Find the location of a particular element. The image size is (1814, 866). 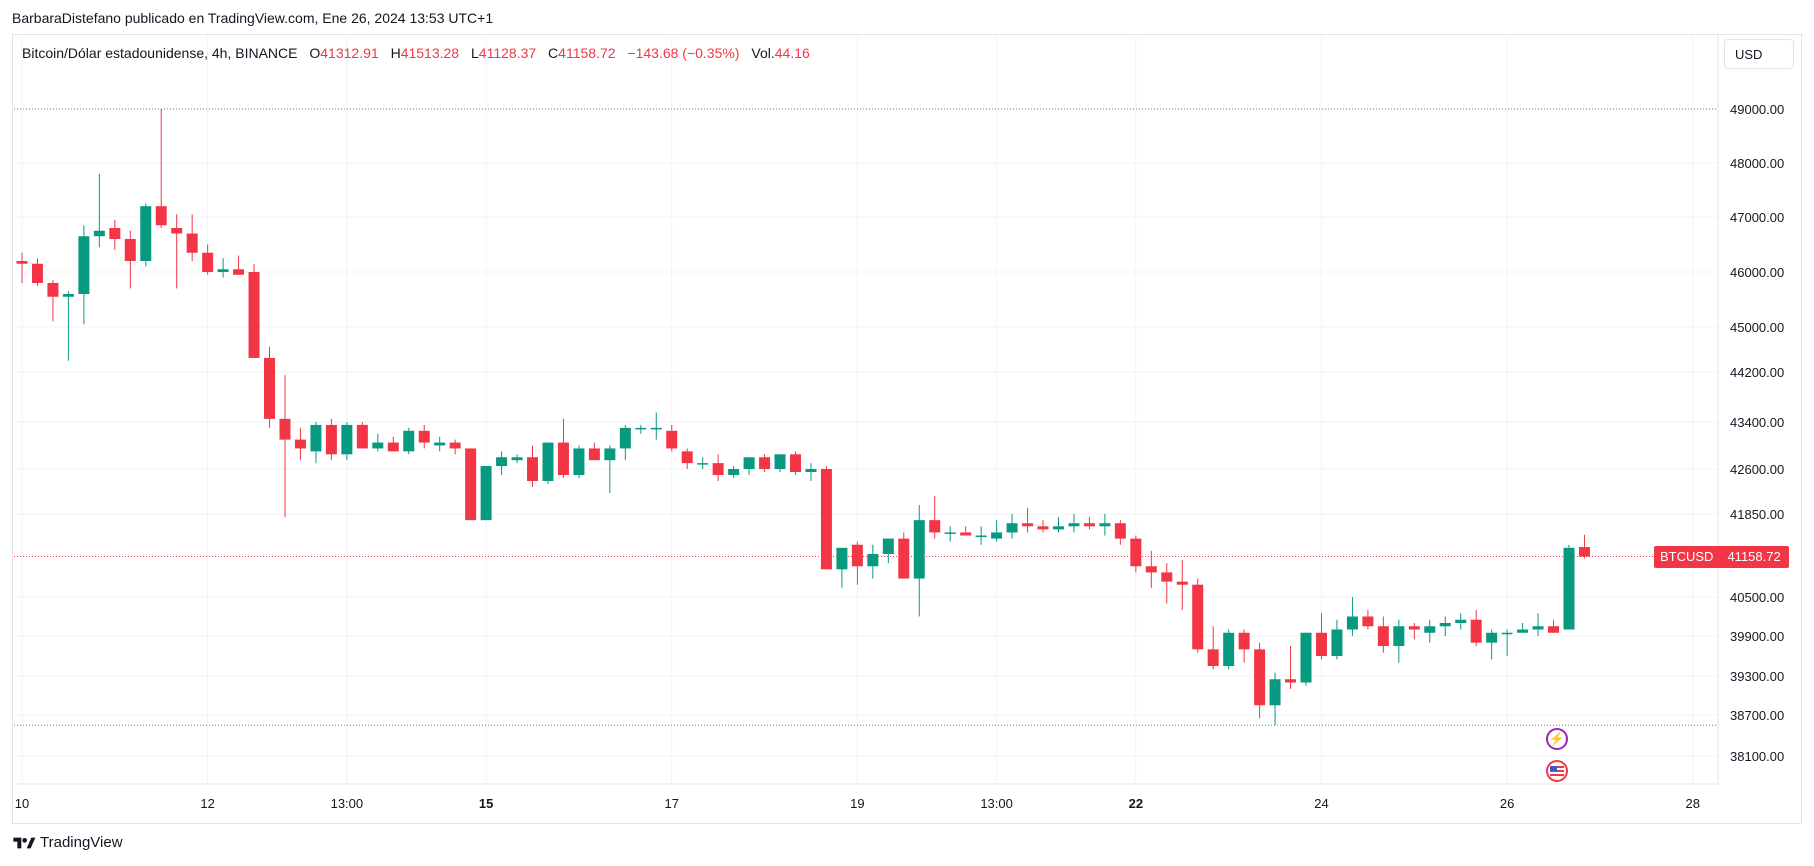

lightning-icon: ⚡ is located at coordinates (1557, 739).